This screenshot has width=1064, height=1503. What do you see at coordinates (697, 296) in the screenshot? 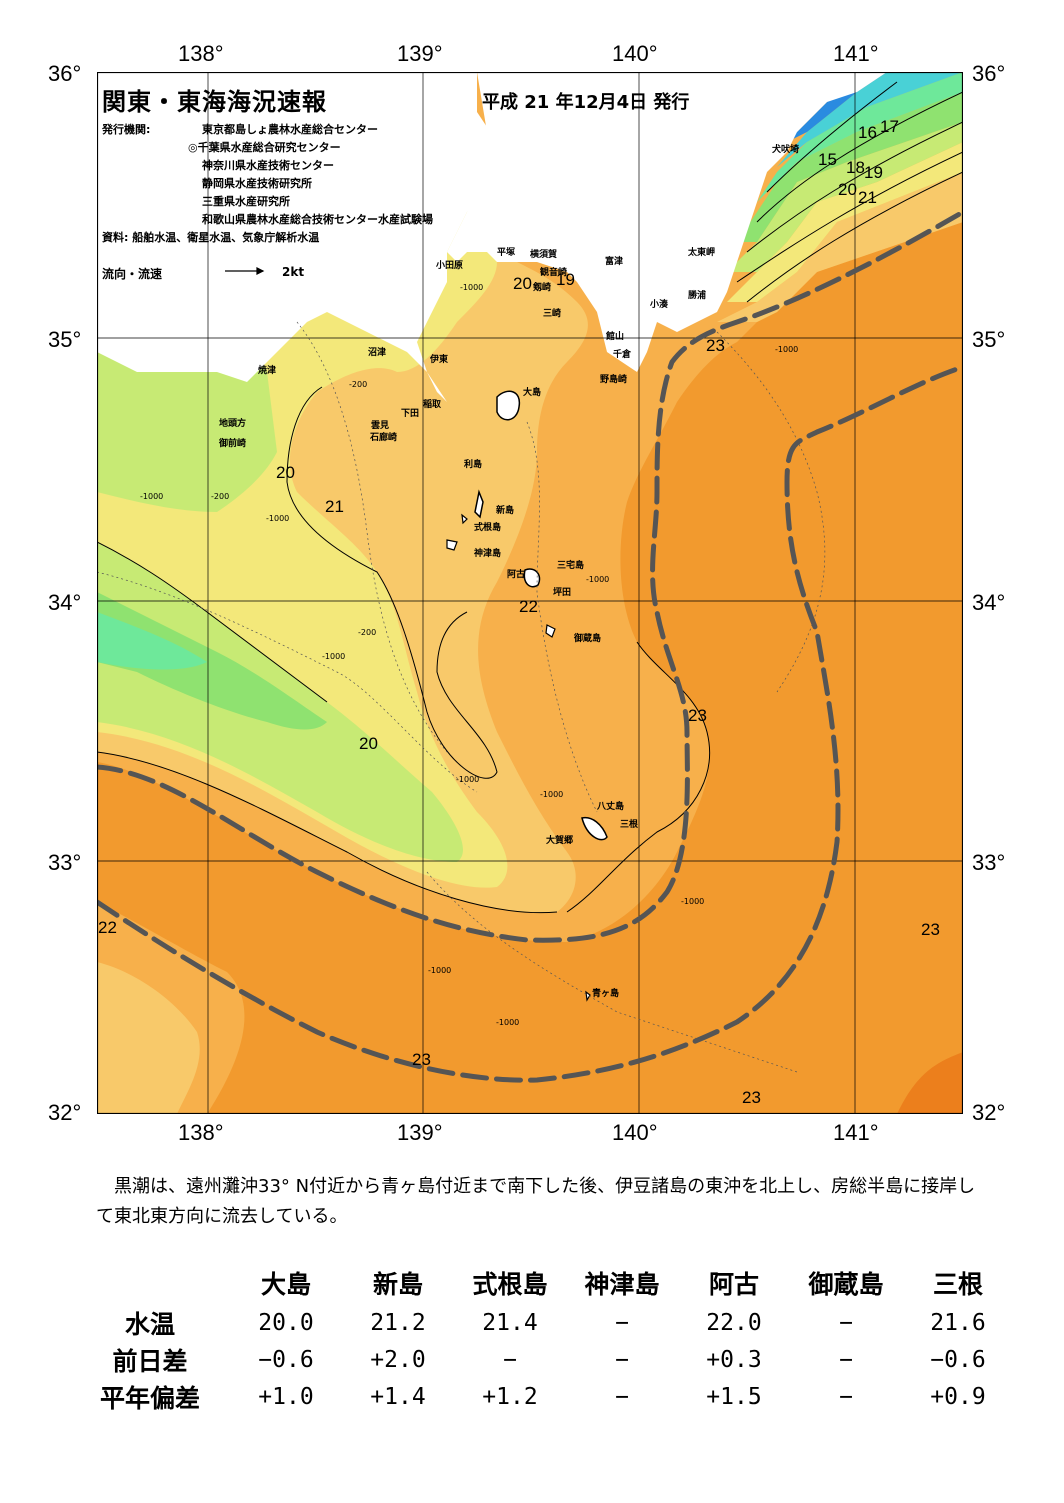
I see `place-katsuura: 勝浦` at bounding box center [697, 296].